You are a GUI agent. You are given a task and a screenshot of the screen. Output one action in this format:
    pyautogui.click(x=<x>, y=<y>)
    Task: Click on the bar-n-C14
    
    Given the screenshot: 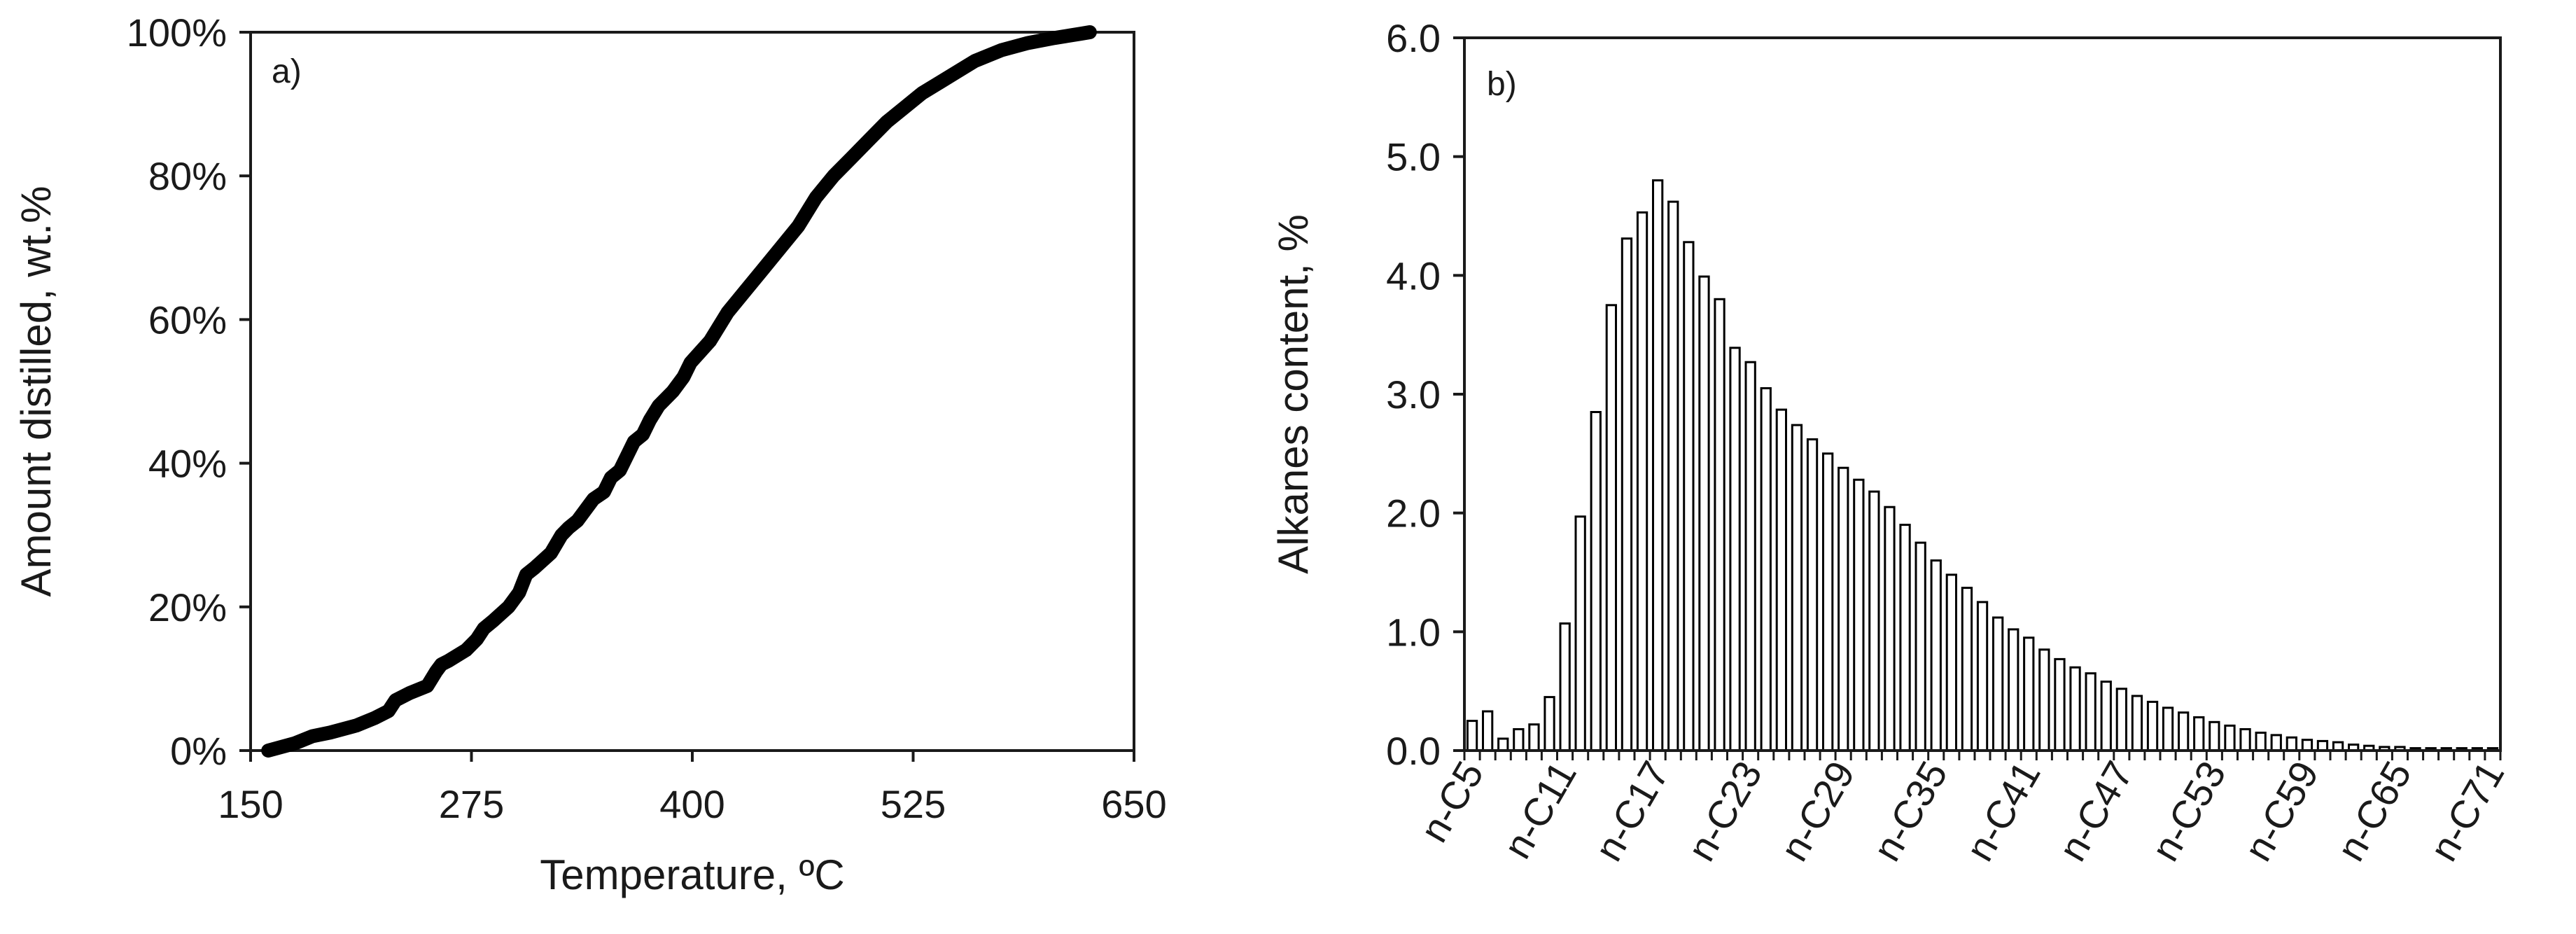 What is the action you would take?
    pyautogui.click(x=1611, y=528)
    